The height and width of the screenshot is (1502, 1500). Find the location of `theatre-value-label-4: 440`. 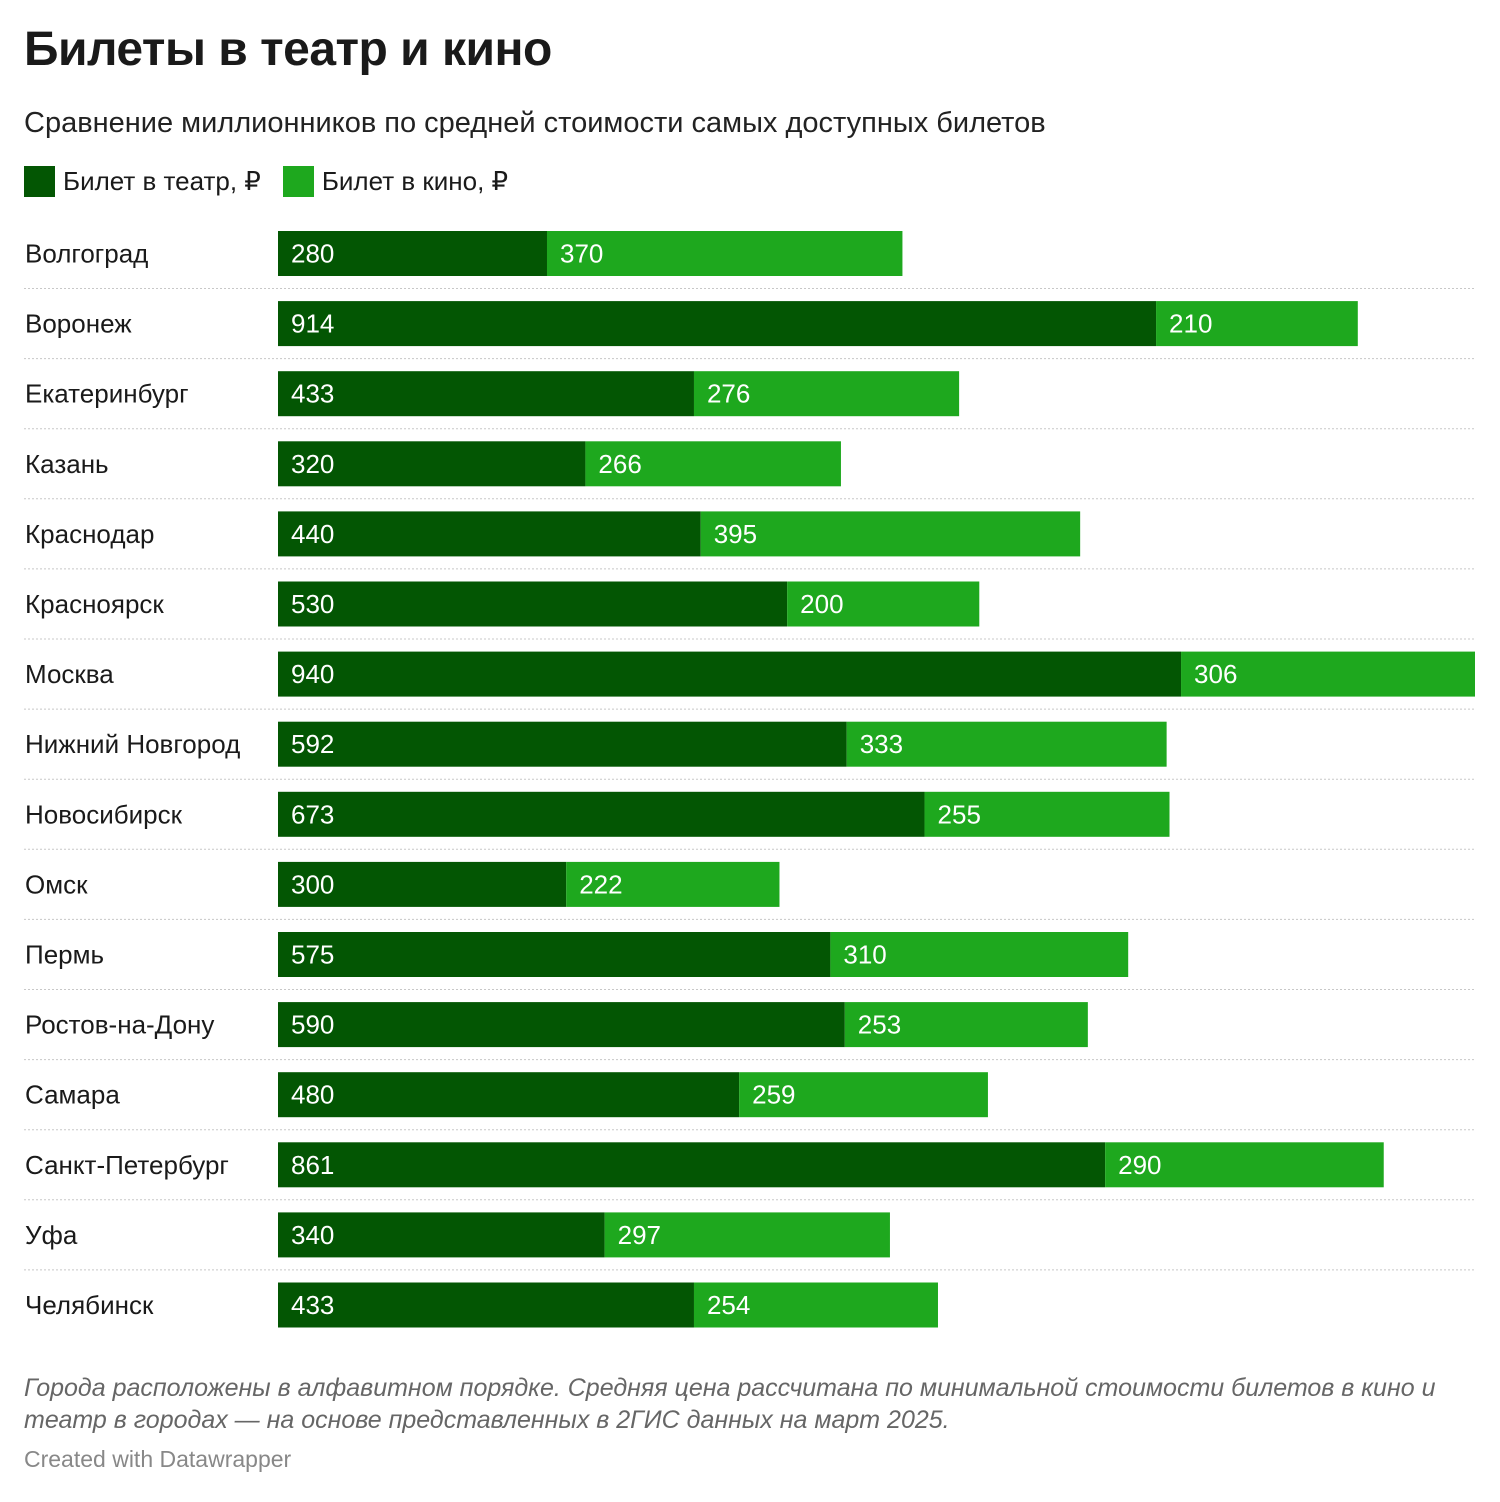

theatre-value-label-4: 440 is located at coordinates (312, 534).